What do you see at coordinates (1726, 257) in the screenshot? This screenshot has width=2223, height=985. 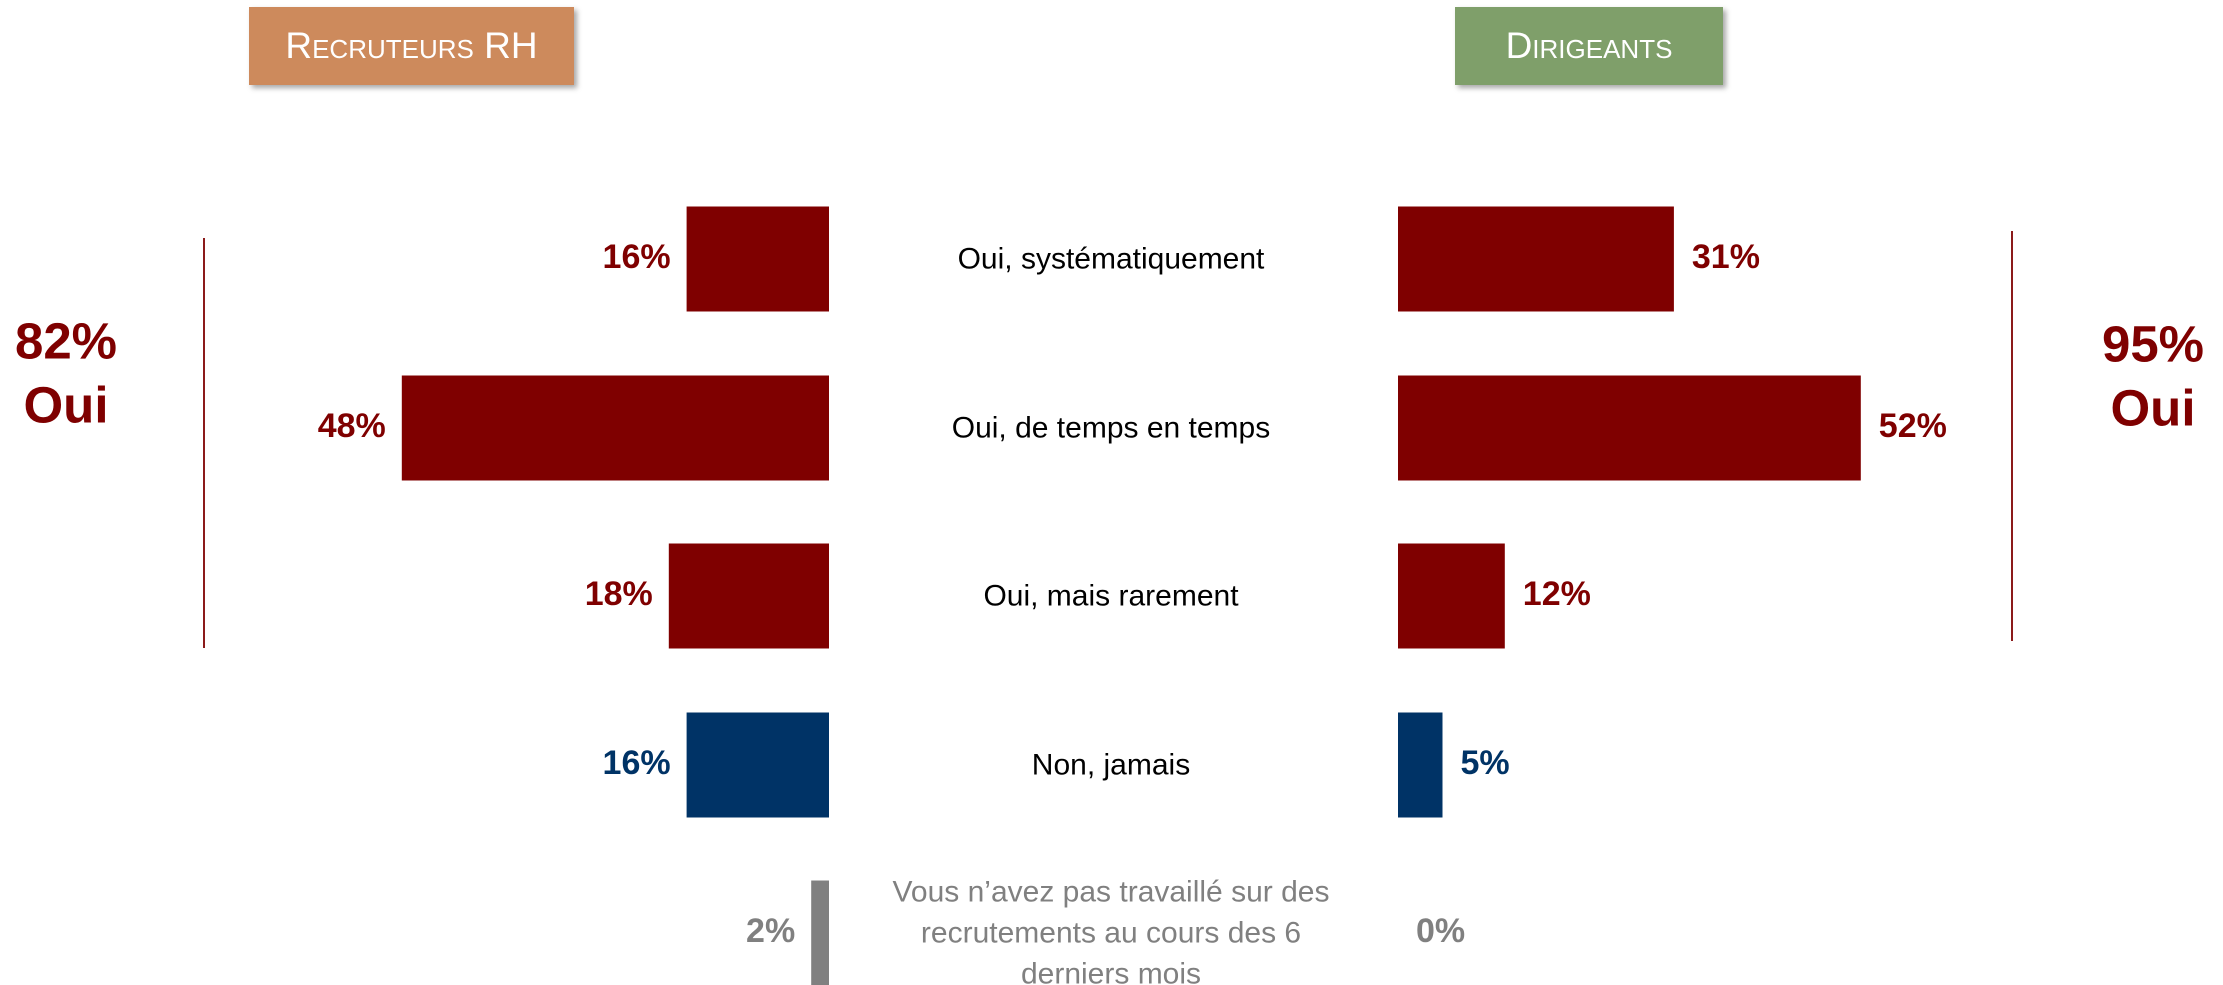 I see `value-label: 31%` at bounding box center [1726, 257].